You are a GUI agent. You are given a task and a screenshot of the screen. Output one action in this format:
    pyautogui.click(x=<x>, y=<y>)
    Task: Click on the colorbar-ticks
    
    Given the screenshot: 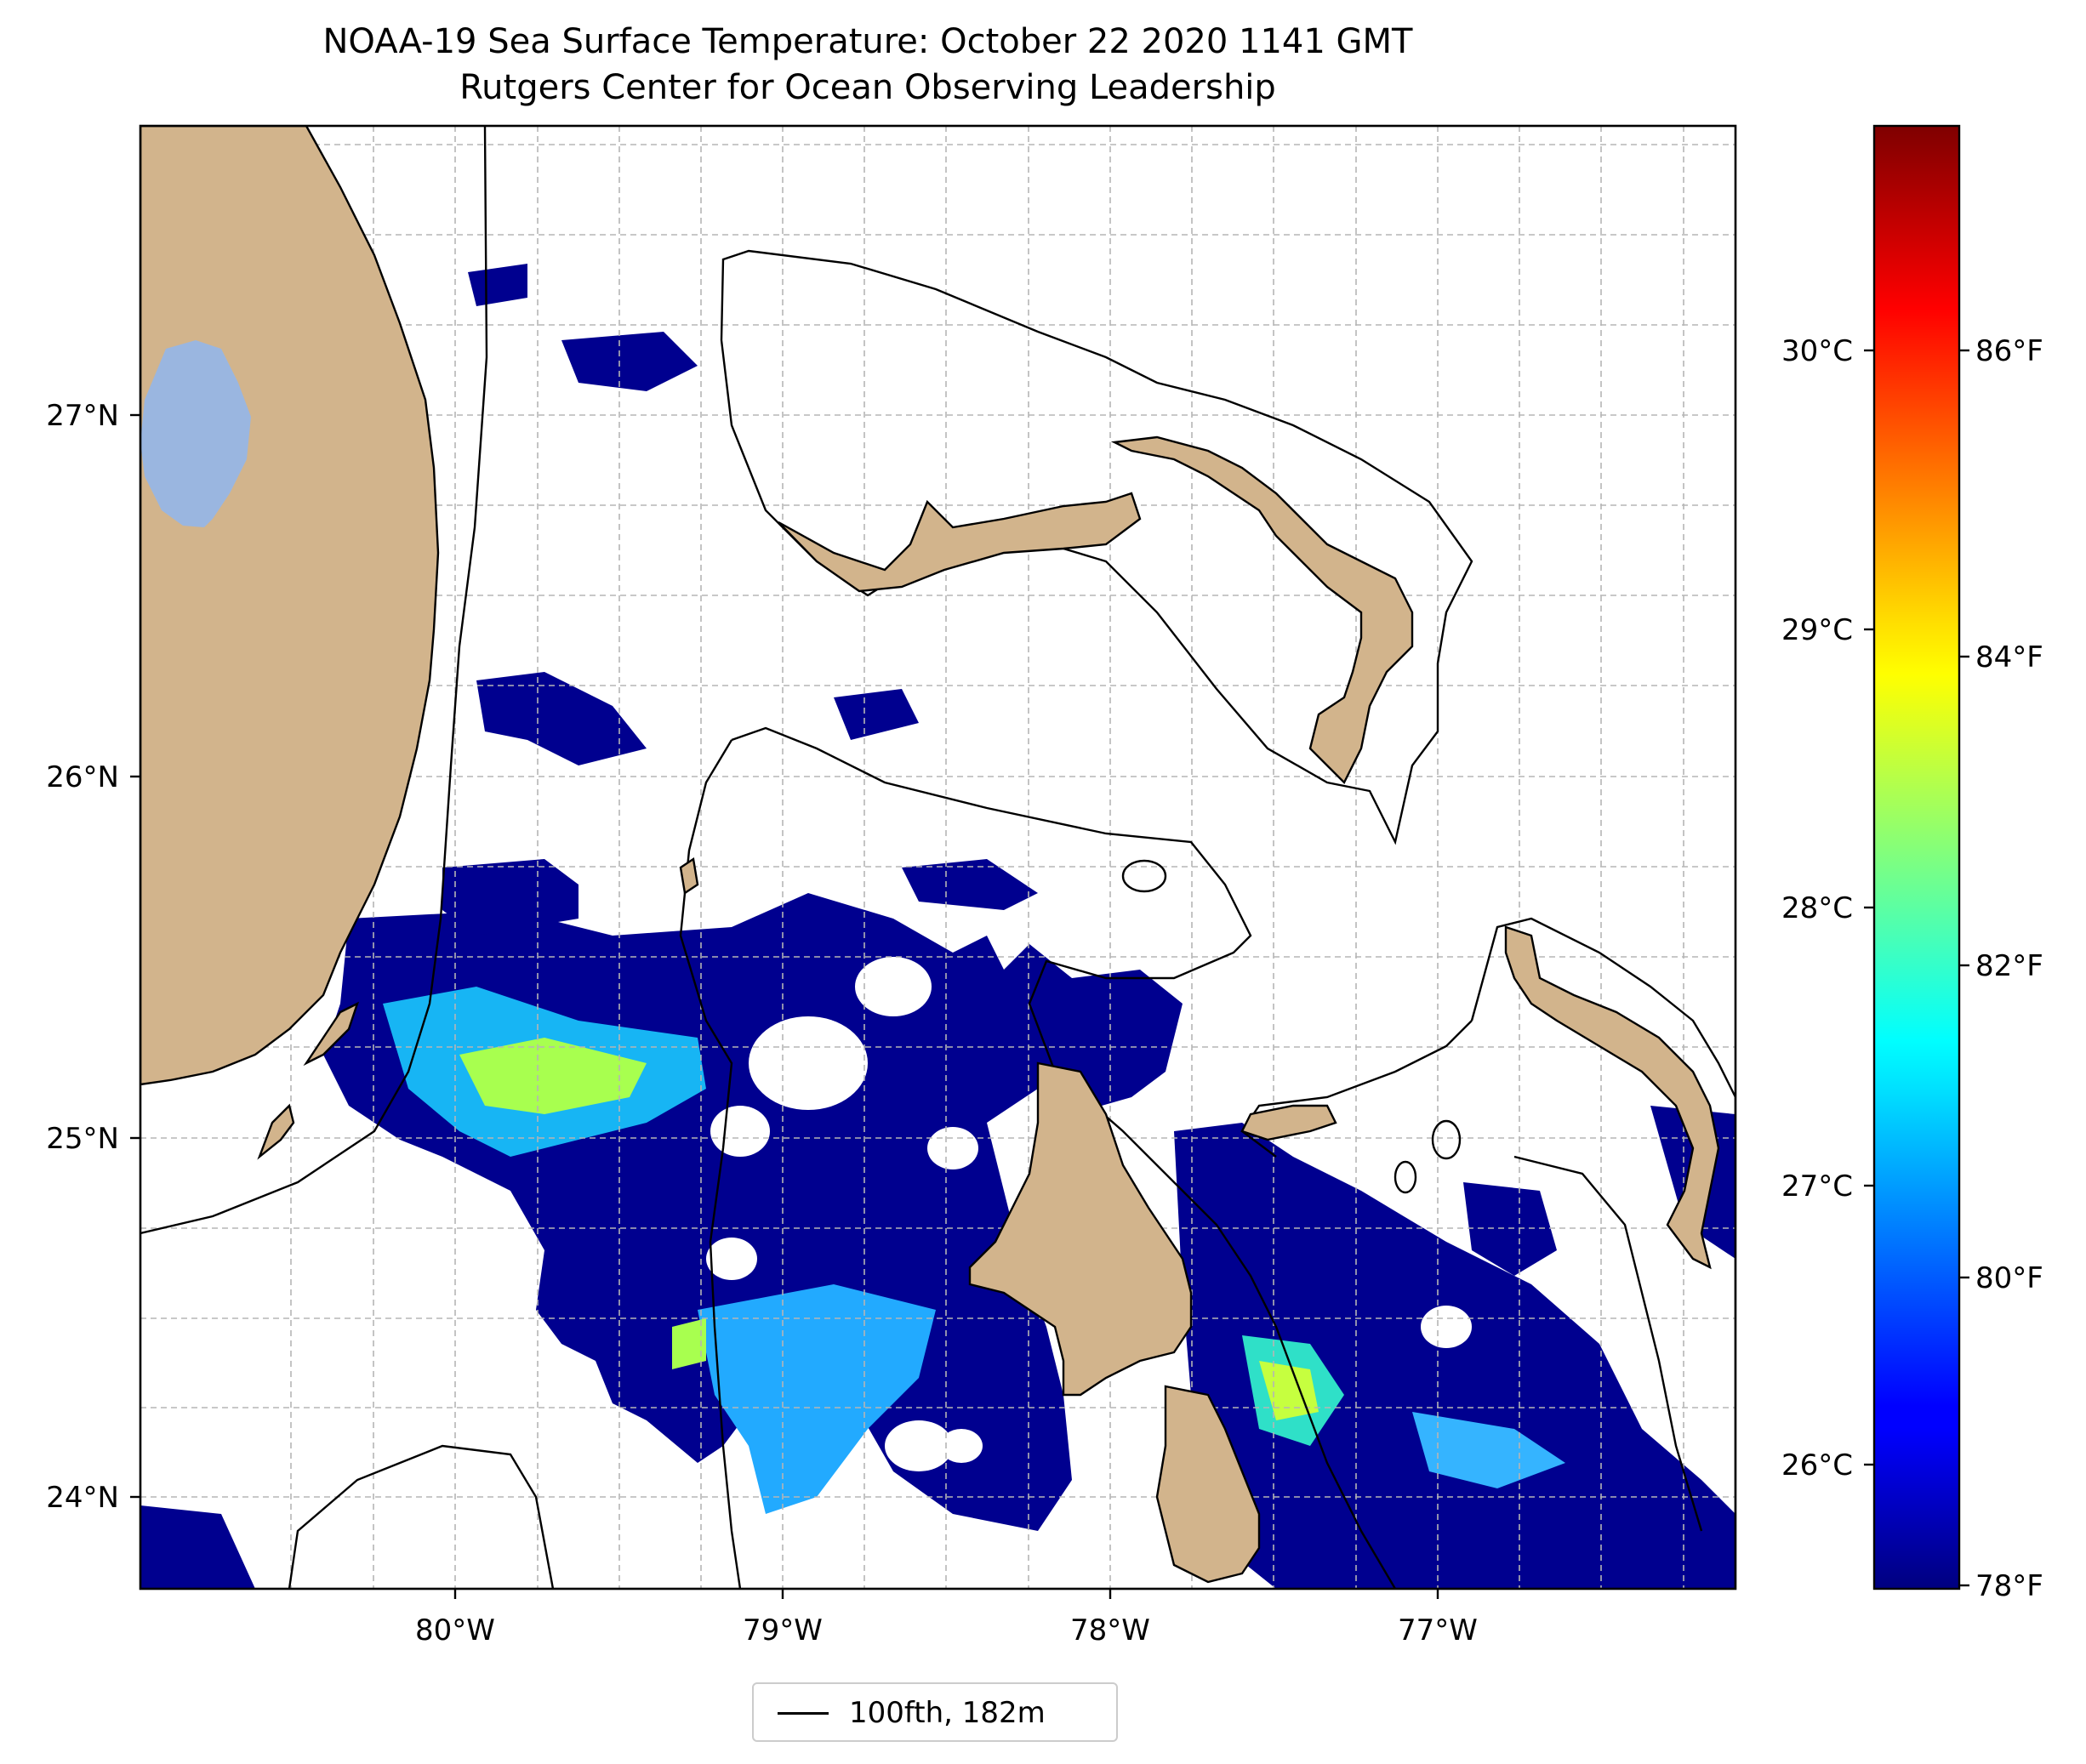 What is the action you would take?
    pyautogui.click(x=1917, y=968)
    